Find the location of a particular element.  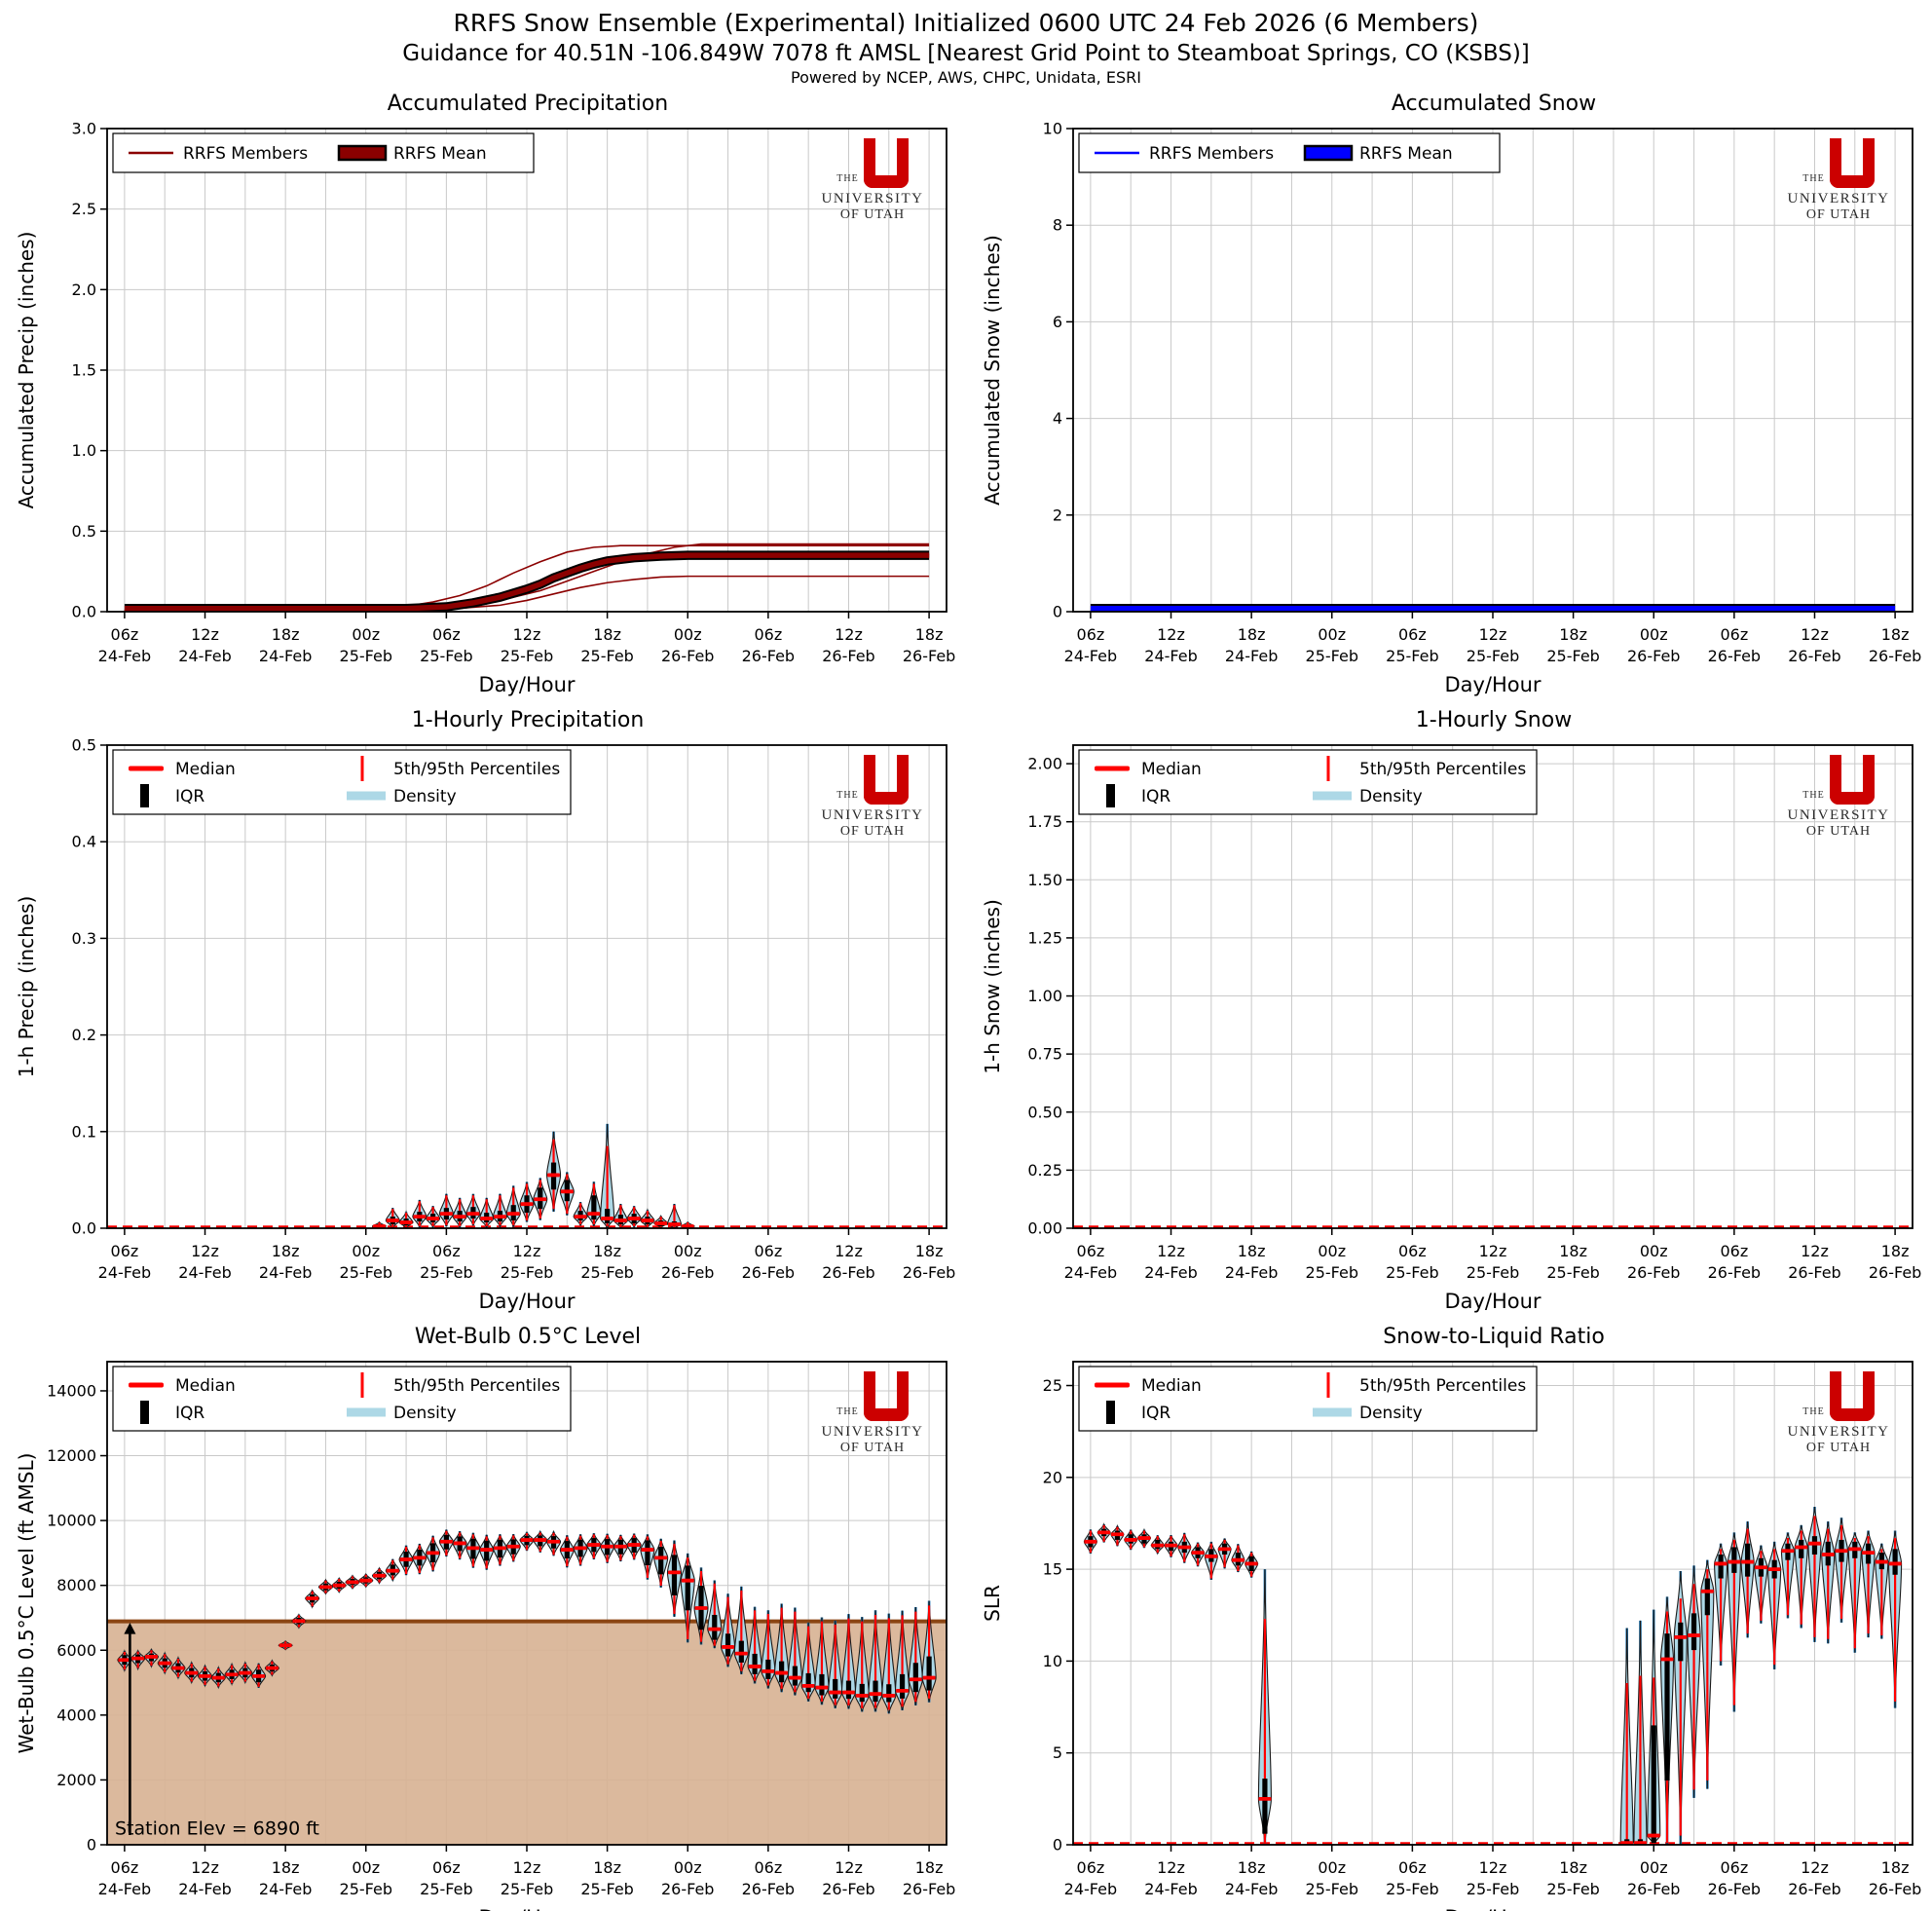

legend-label: Median is located at coordinates (206, 1386).